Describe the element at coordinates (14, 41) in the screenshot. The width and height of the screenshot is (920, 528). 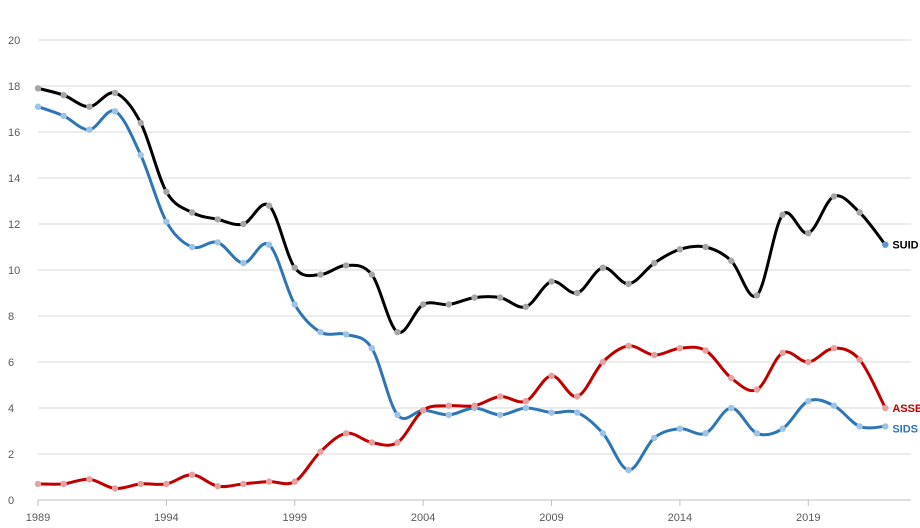
I see `y-tick-label: 20` at that location.